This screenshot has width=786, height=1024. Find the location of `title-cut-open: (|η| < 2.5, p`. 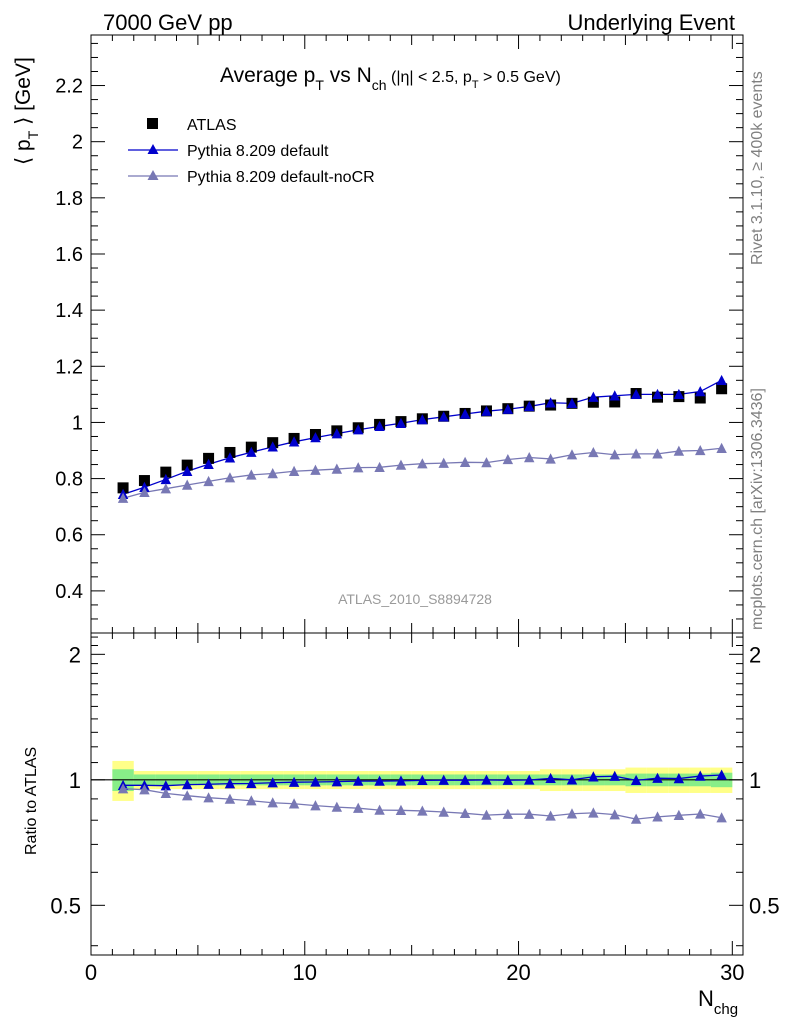

title-cut-open: (|η| < 2.5, p is located at coordinates (429, 77).